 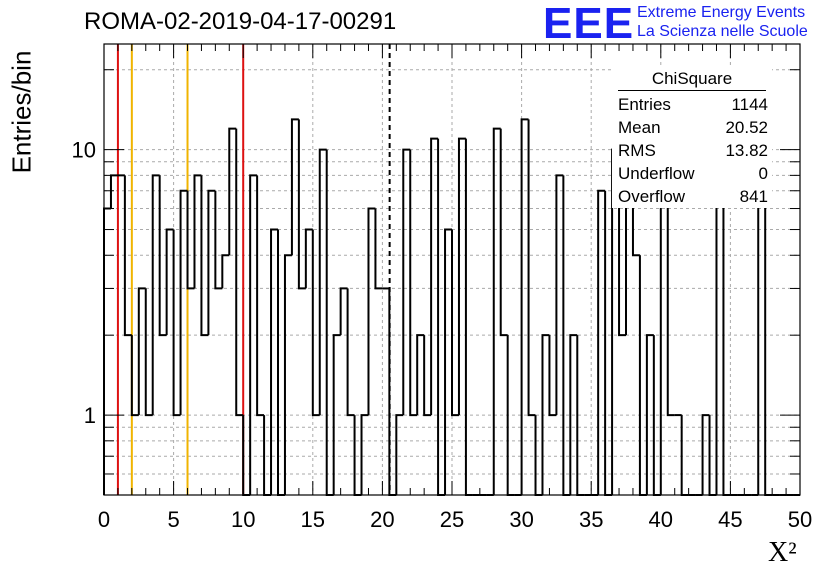 I want to click on x-tick-label: 15, so click(x=313, y=519).